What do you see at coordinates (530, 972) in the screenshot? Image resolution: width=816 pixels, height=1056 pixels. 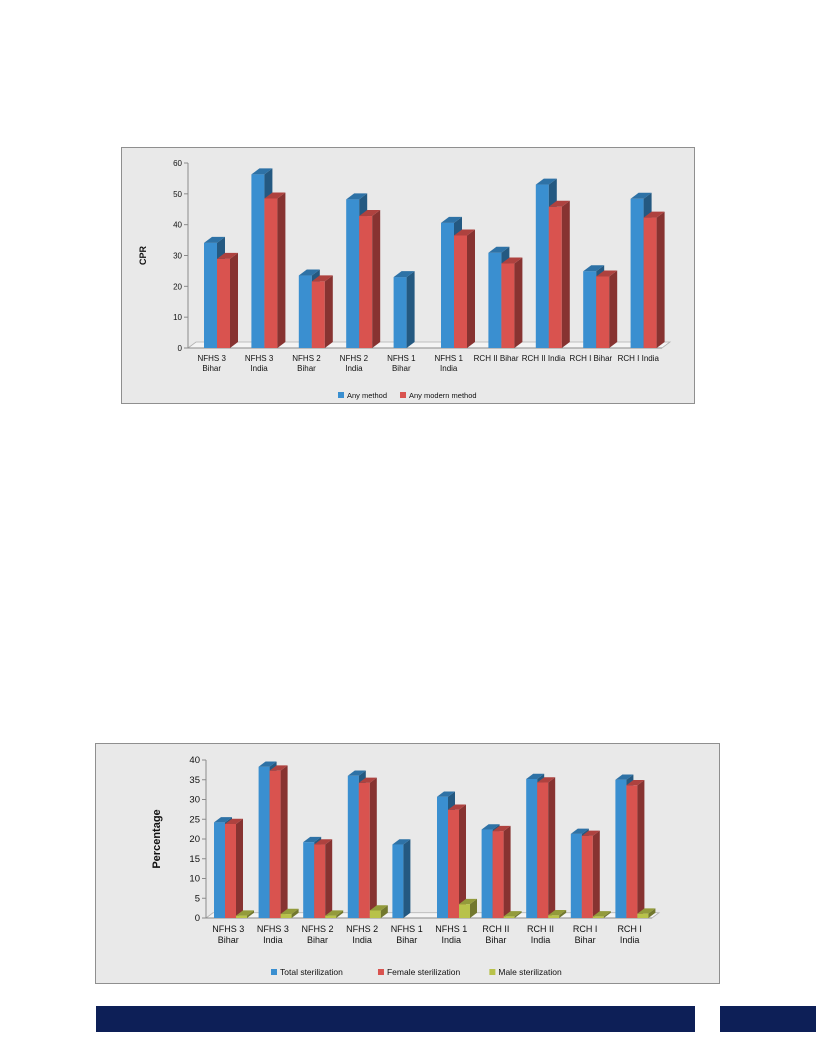 I see `legend-label: Male sterilization` at bounding box center [530, 972].